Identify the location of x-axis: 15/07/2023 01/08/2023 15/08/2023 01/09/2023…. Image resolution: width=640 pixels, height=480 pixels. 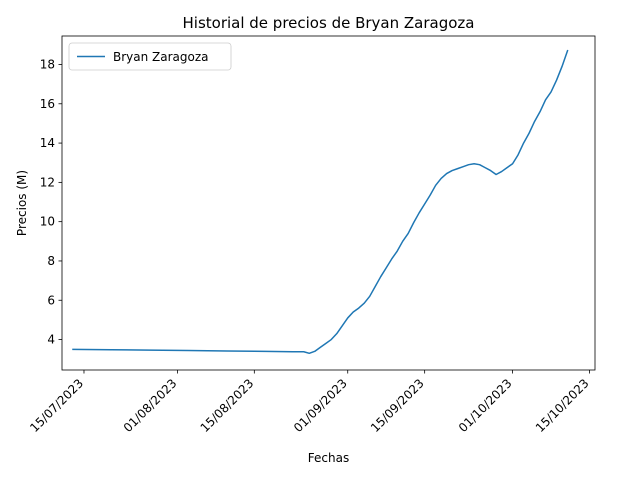
(309, 402).